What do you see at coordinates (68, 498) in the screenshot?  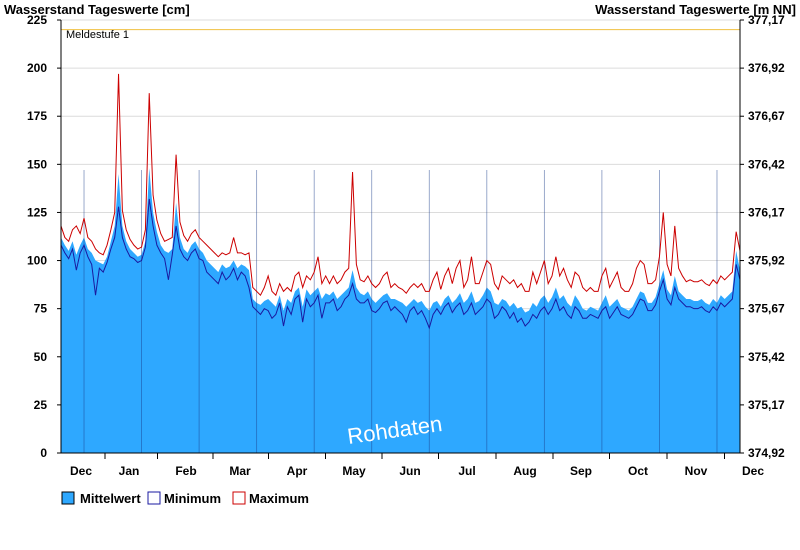 I see `legend-swatch-mittelwert` at bounding box center [68, 498].